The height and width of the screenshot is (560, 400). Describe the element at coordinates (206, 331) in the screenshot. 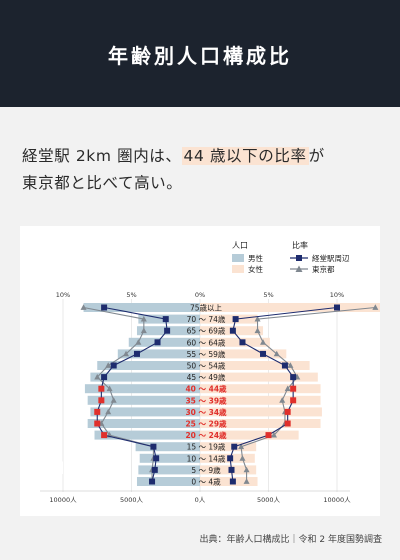

I see `age-label: 65 ～ 69歳` at that location.